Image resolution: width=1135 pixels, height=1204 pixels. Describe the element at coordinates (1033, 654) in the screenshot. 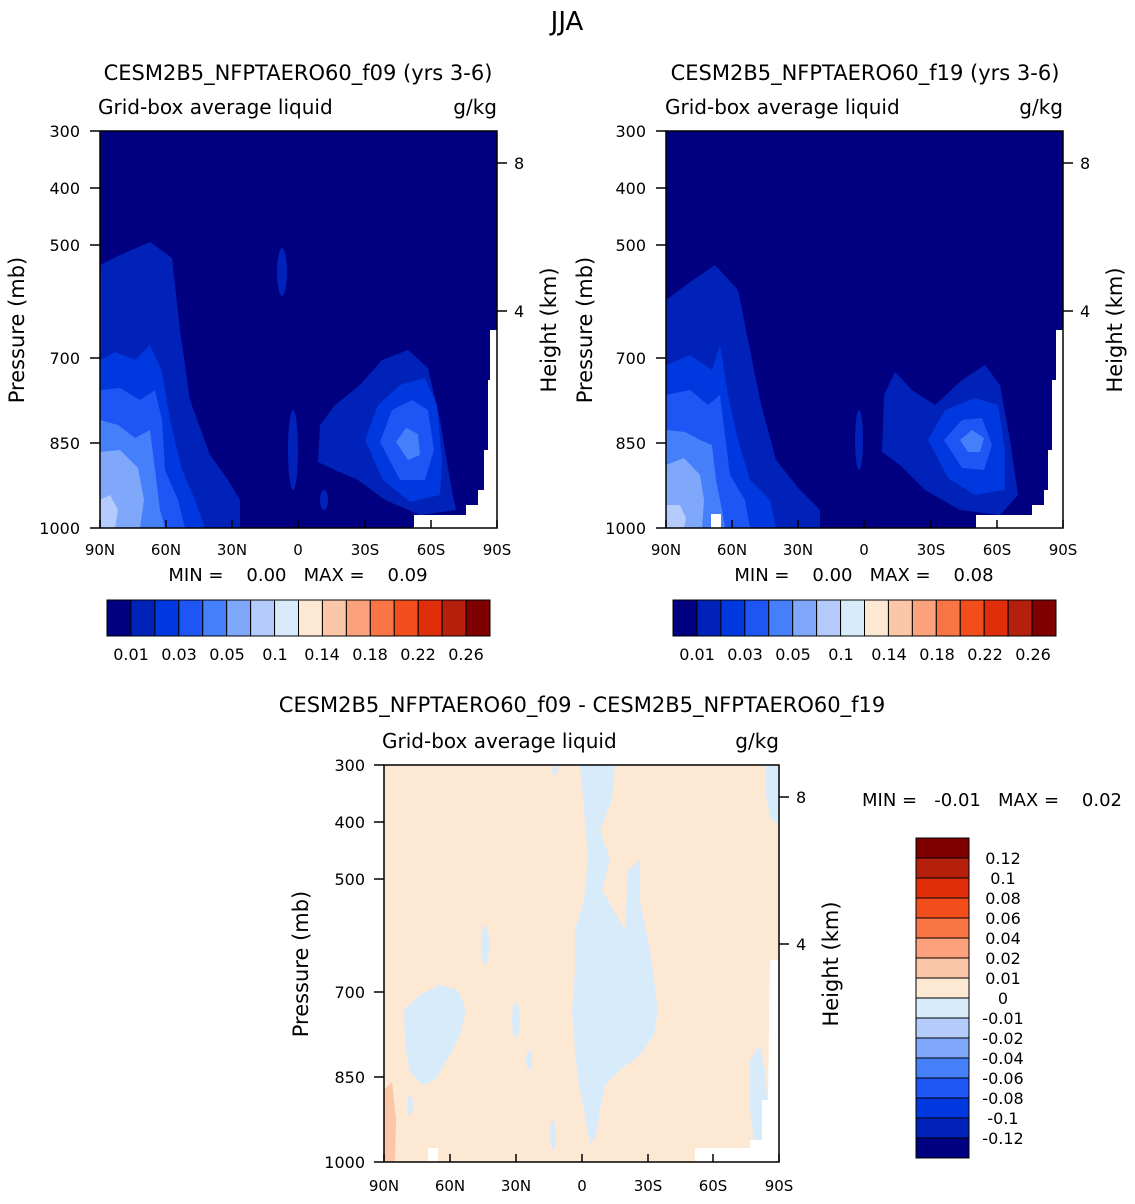

I see `p2-cb-label: 0.26` at that location.